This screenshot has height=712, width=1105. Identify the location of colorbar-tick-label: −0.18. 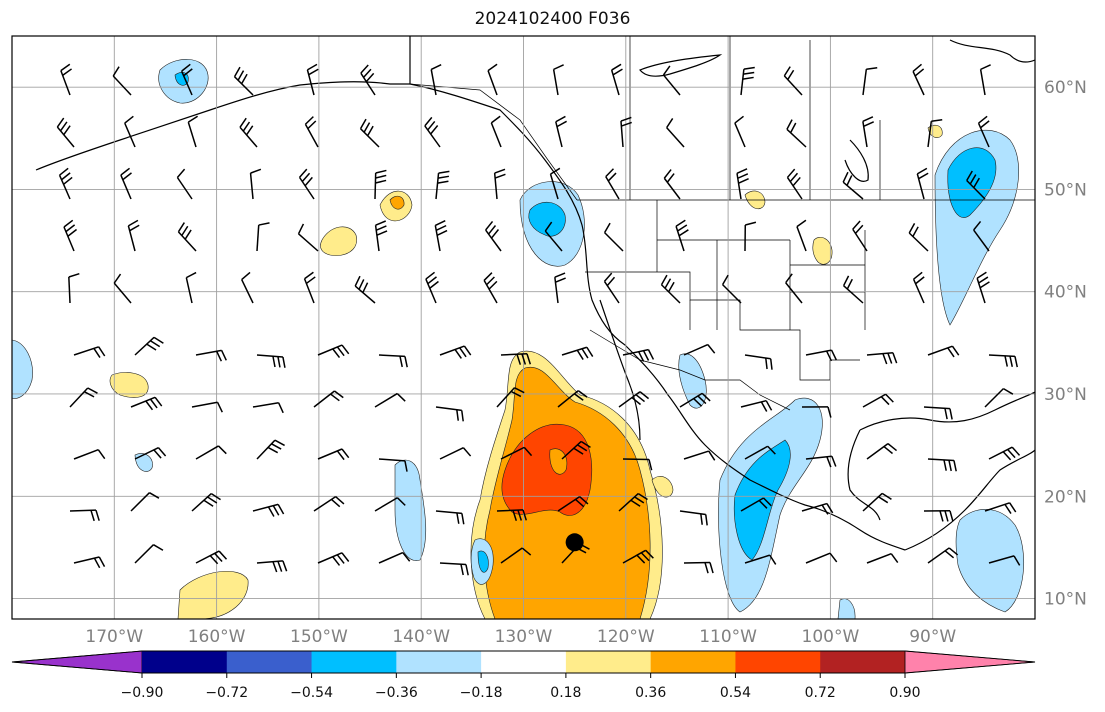
(481, 693).